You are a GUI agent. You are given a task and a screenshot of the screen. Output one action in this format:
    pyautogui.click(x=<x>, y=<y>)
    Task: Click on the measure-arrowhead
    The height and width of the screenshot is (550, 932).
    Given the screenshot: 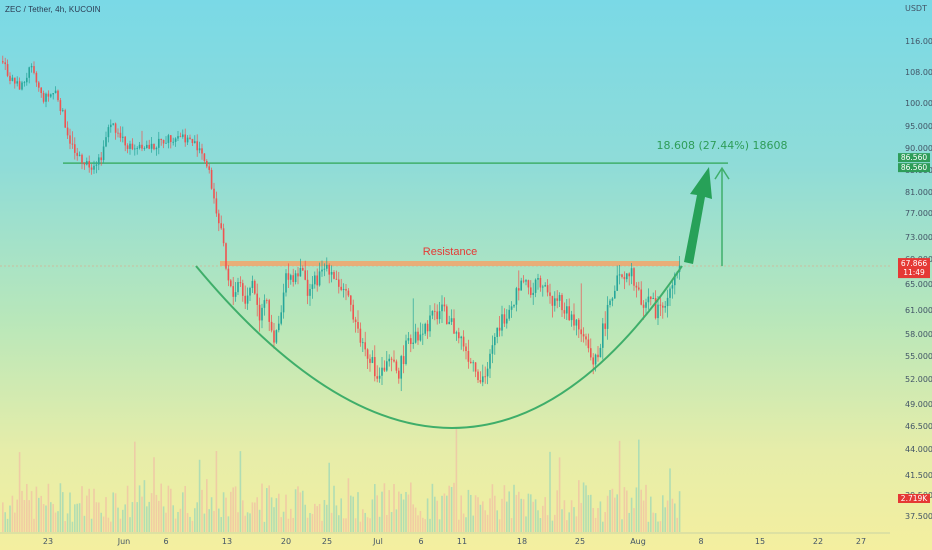 What is the action you would take?
    pyautogui.click(x=722, y=173)
    